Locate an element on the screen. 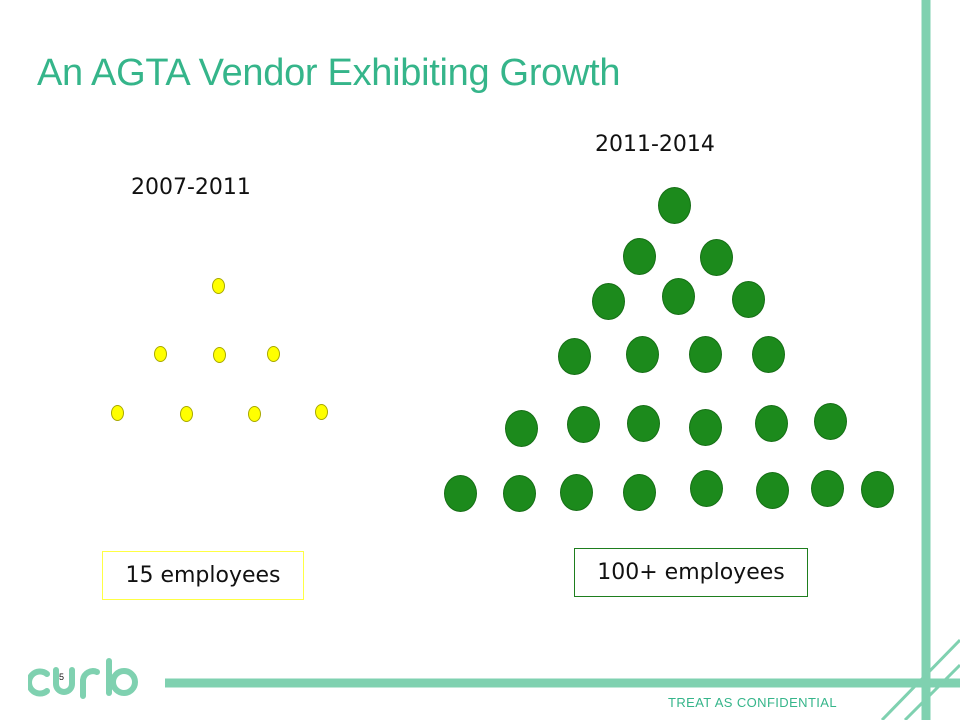  page-number: 5 is located at coordinates (62, 677).